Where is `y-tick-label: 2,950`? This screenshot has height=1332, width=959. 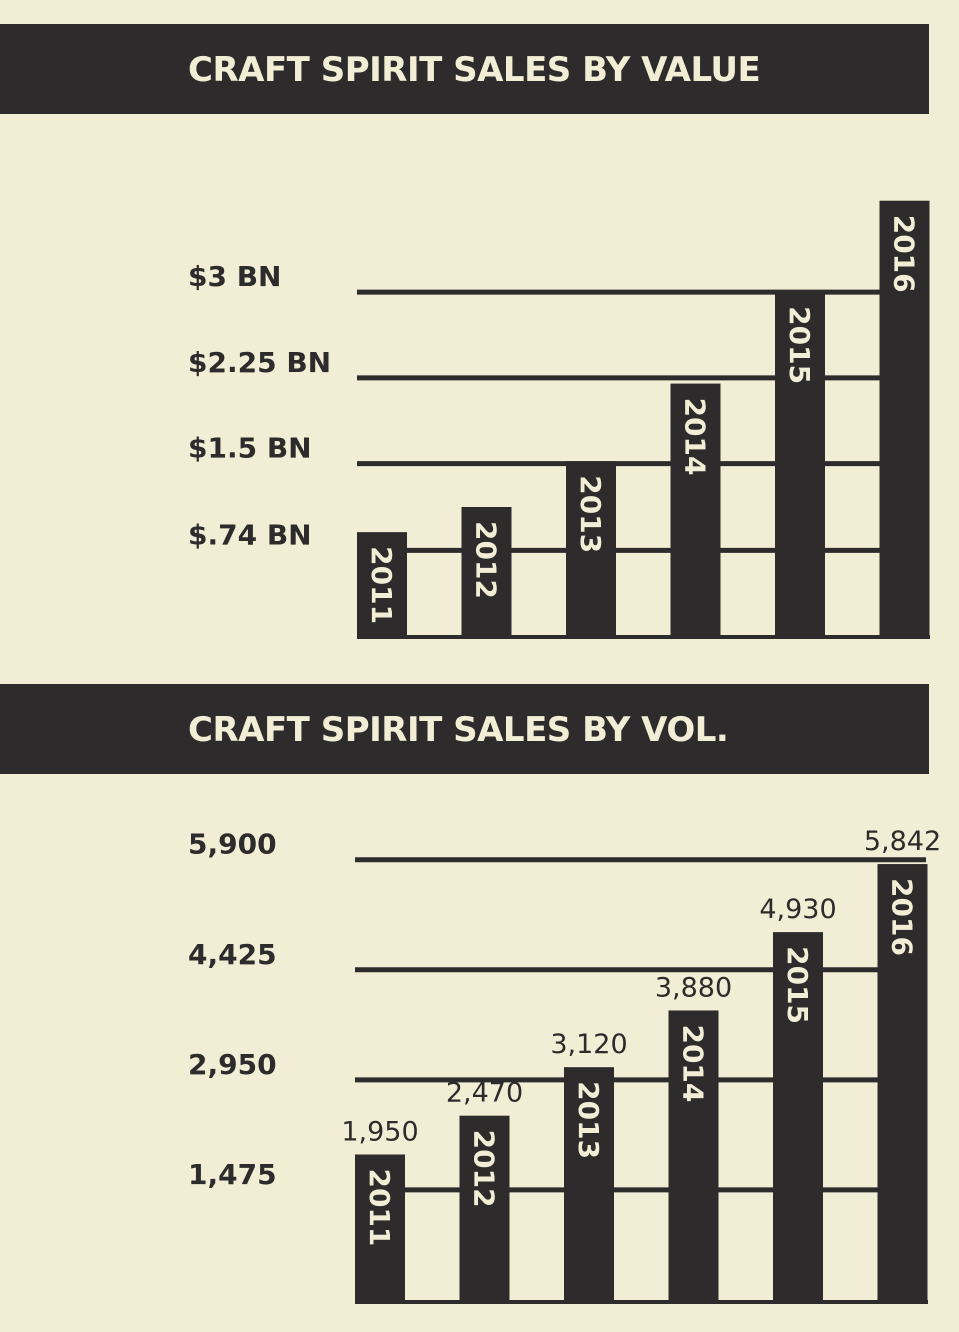
y-tick-label: 2,950 is located at coordinates (232, 1064).